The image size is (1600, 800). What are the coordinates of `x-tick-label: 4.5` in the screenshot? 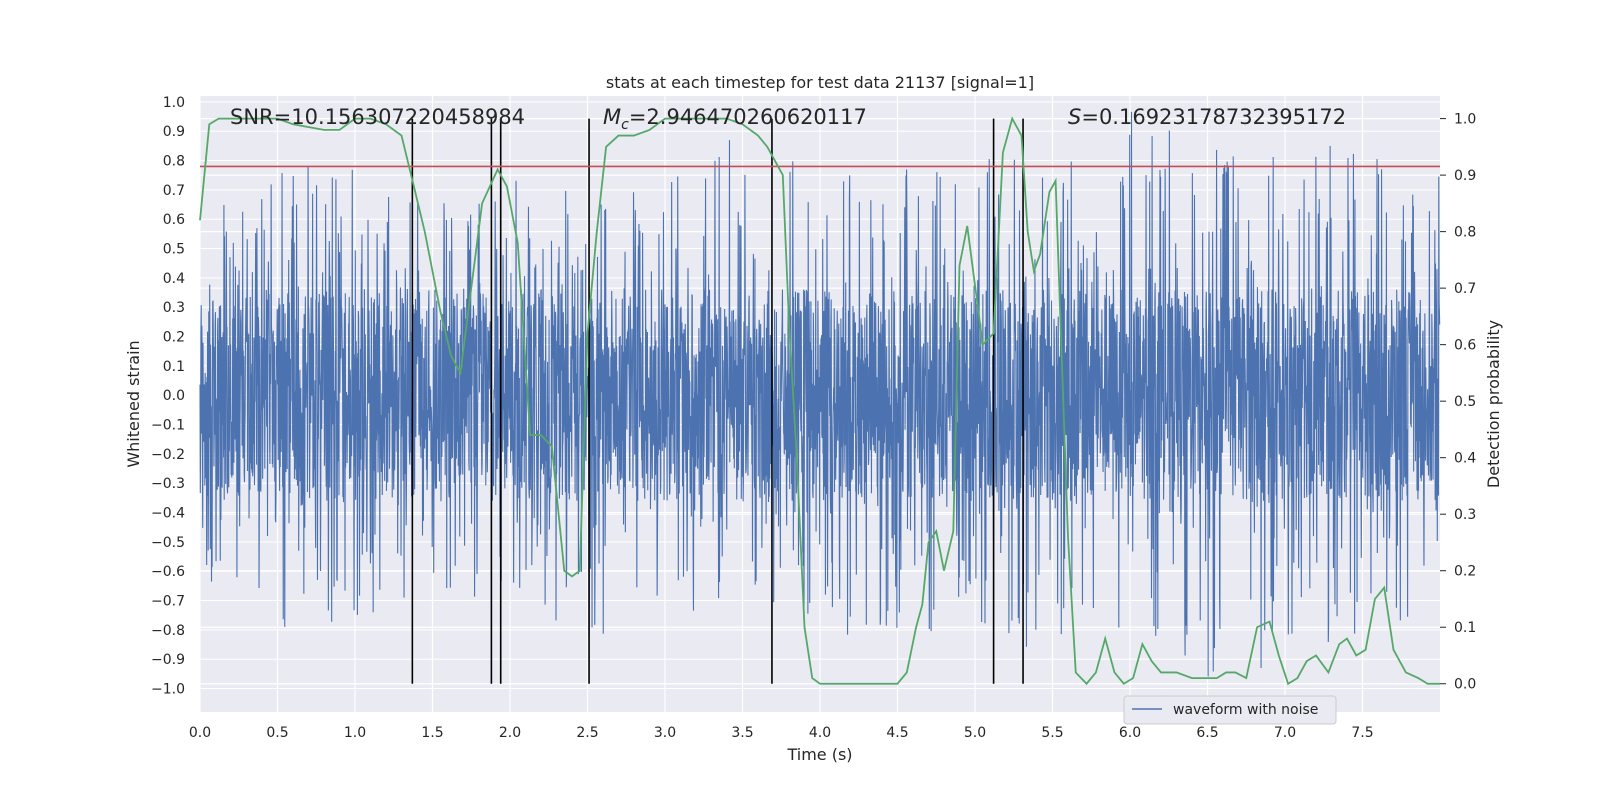 It's located at (897, 733).